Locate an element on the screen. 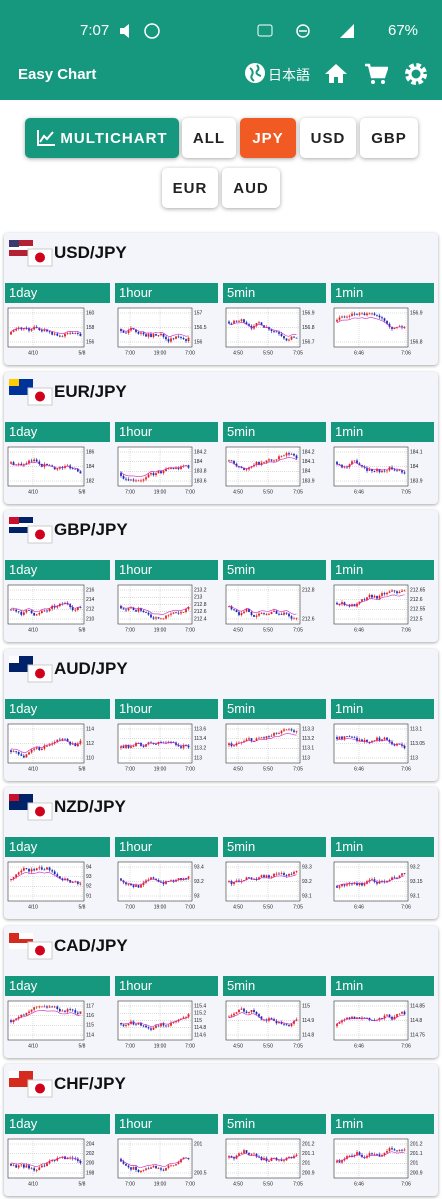  mini-chart: 184.2 184 183.8 183.6 7:00 19:00 7:00 is located at coordinates (166, 472).